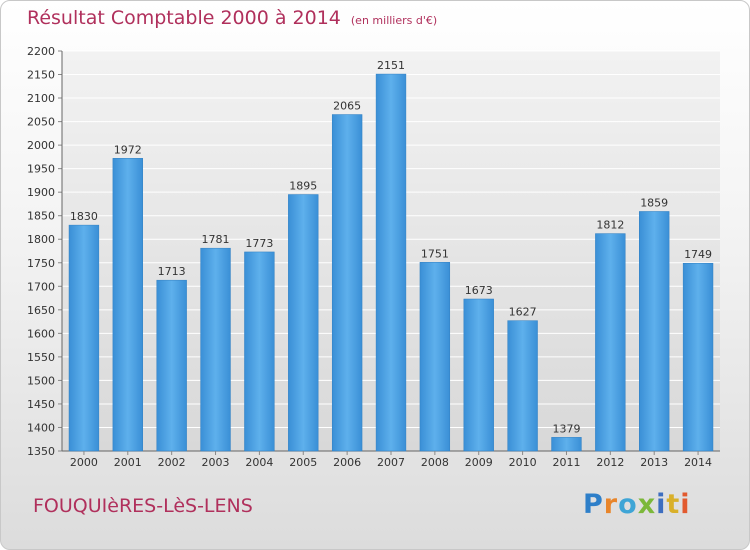  Describe the element at coordinates (172, 271) in the screenshot. I see `data-label: 1713` at that location.